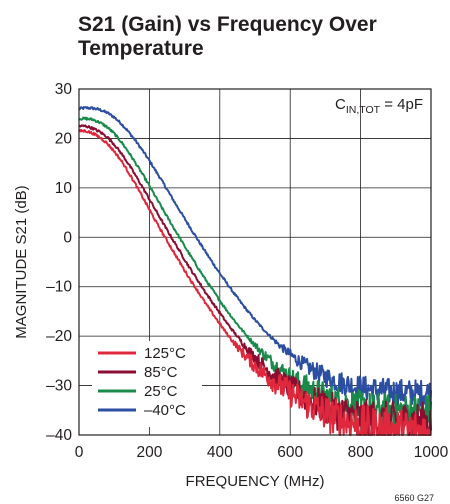 Image resolution: width=450 pixels, height=504 pixels. What do you see at coordinates (59, 435) in the screenshot?
I see `y-tick-label: –40` at bounding box center [59, 435].